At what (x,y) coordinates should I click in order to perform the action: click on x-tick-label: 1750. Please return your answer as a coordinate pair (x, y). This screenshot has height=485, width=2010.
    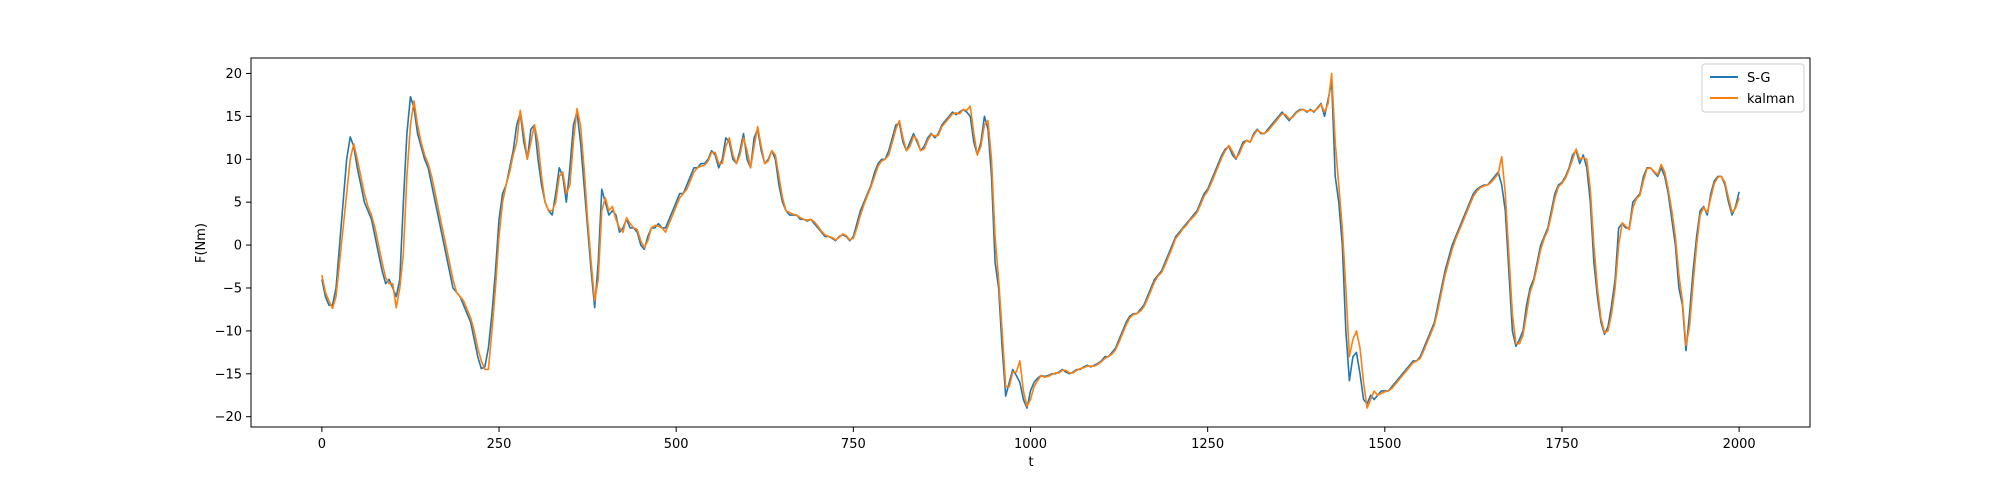
    Looking at the image, I should click on (1561, 444).